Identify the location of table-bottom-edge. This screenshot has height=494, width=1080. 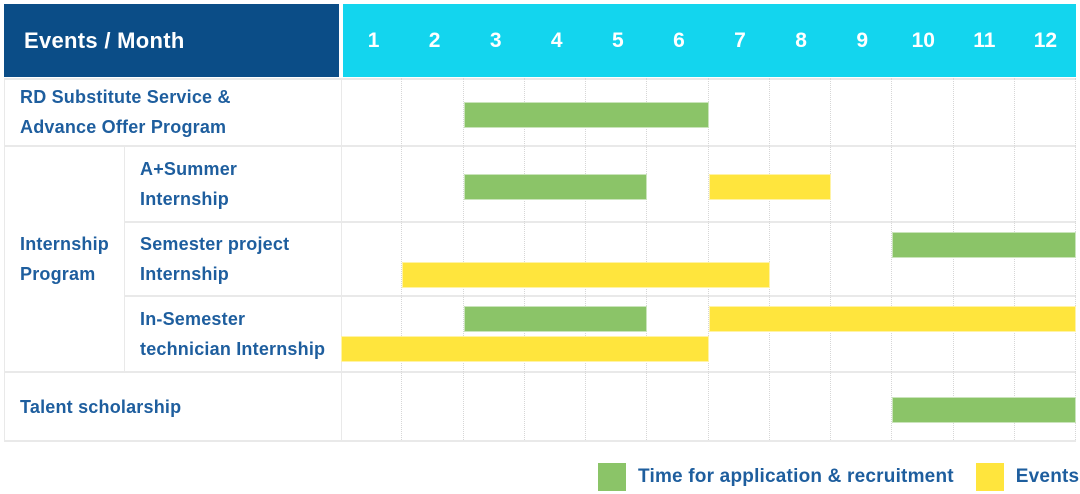
(540, 441).